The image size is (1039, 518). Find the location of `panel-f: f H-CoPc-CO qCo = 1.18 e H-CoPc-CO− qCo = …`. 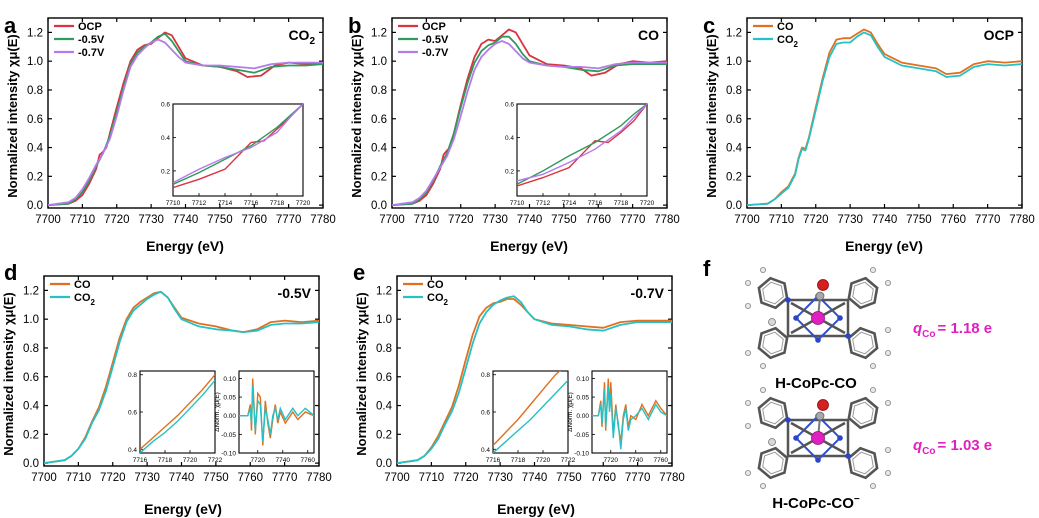

panel-f: f H-CoPc-CO qCo = 1.18 e H-CoPc-CO− qCo = … is located at coordinates (847, 384).